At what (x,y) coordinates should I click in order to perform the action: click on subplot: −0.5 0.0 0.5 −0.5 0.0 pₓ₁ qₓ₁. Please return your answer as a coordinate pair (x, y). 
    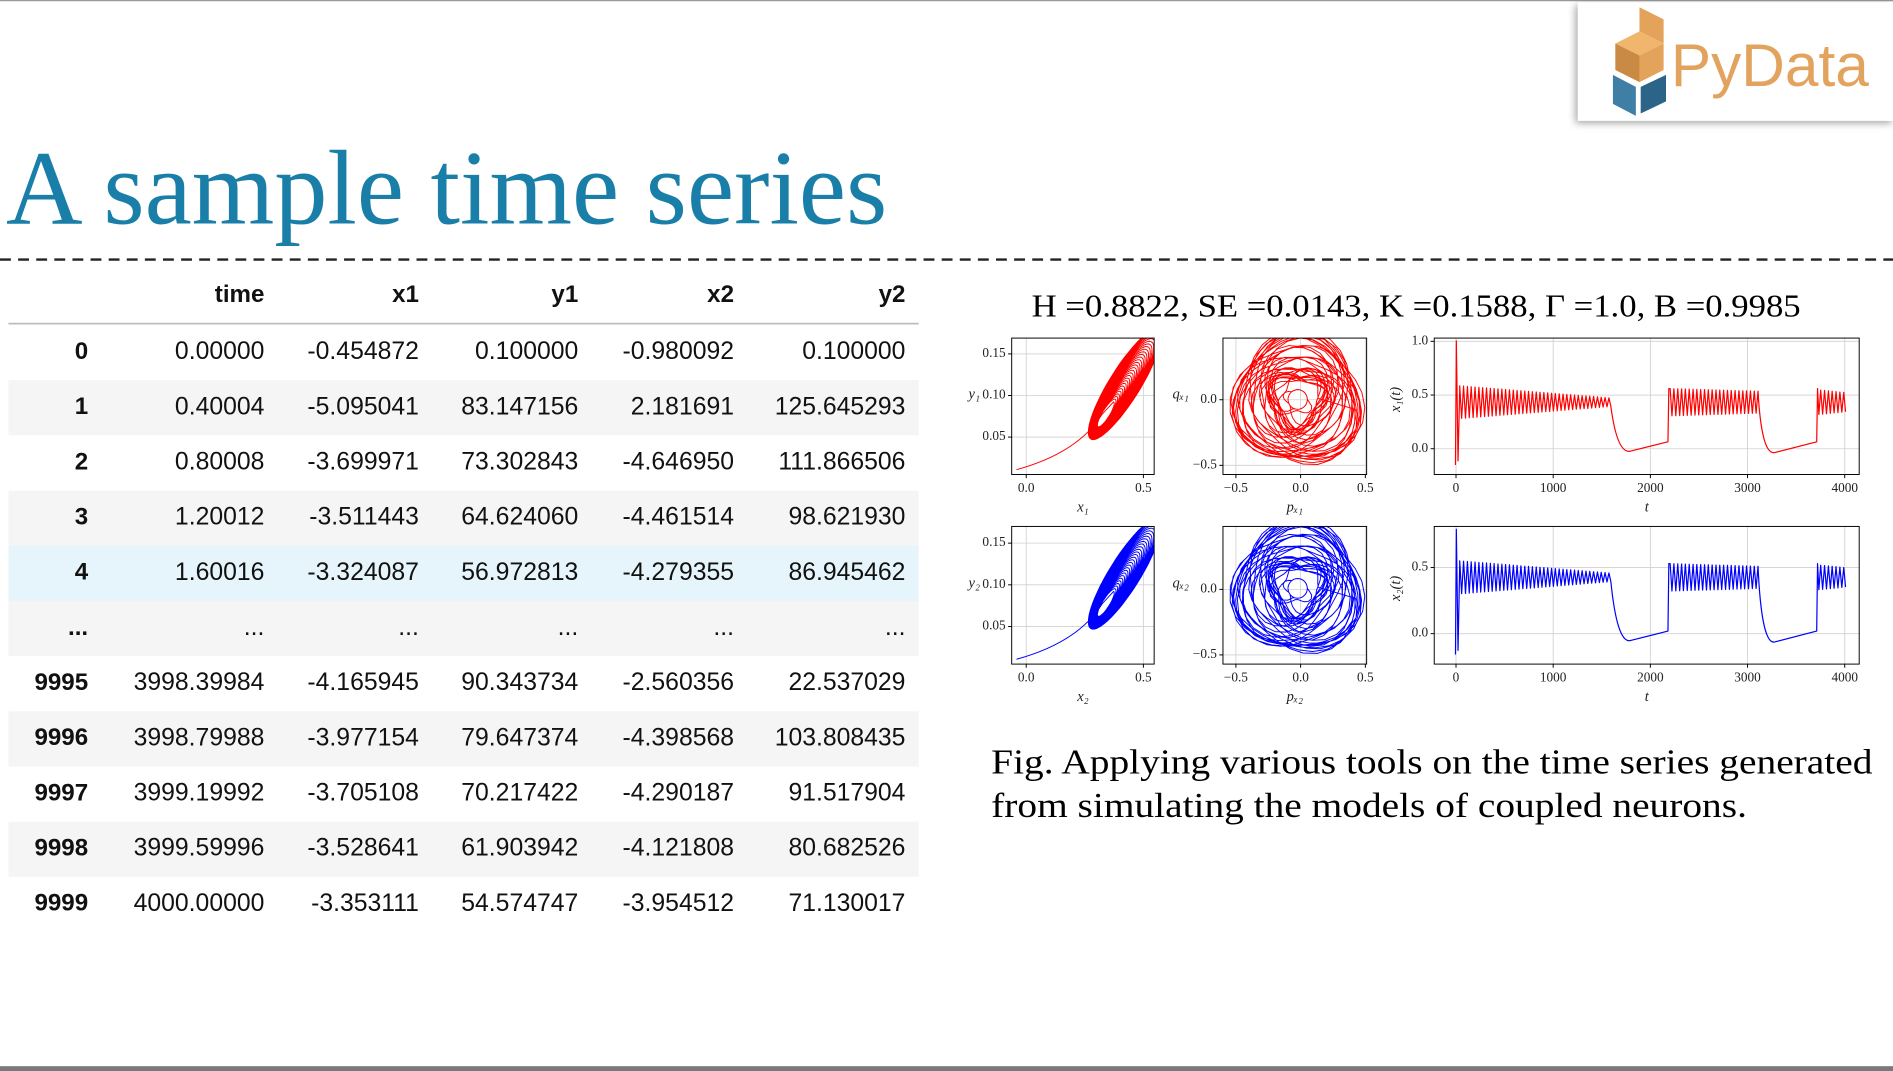
    Looking at the image, I should click on (1273, 426).